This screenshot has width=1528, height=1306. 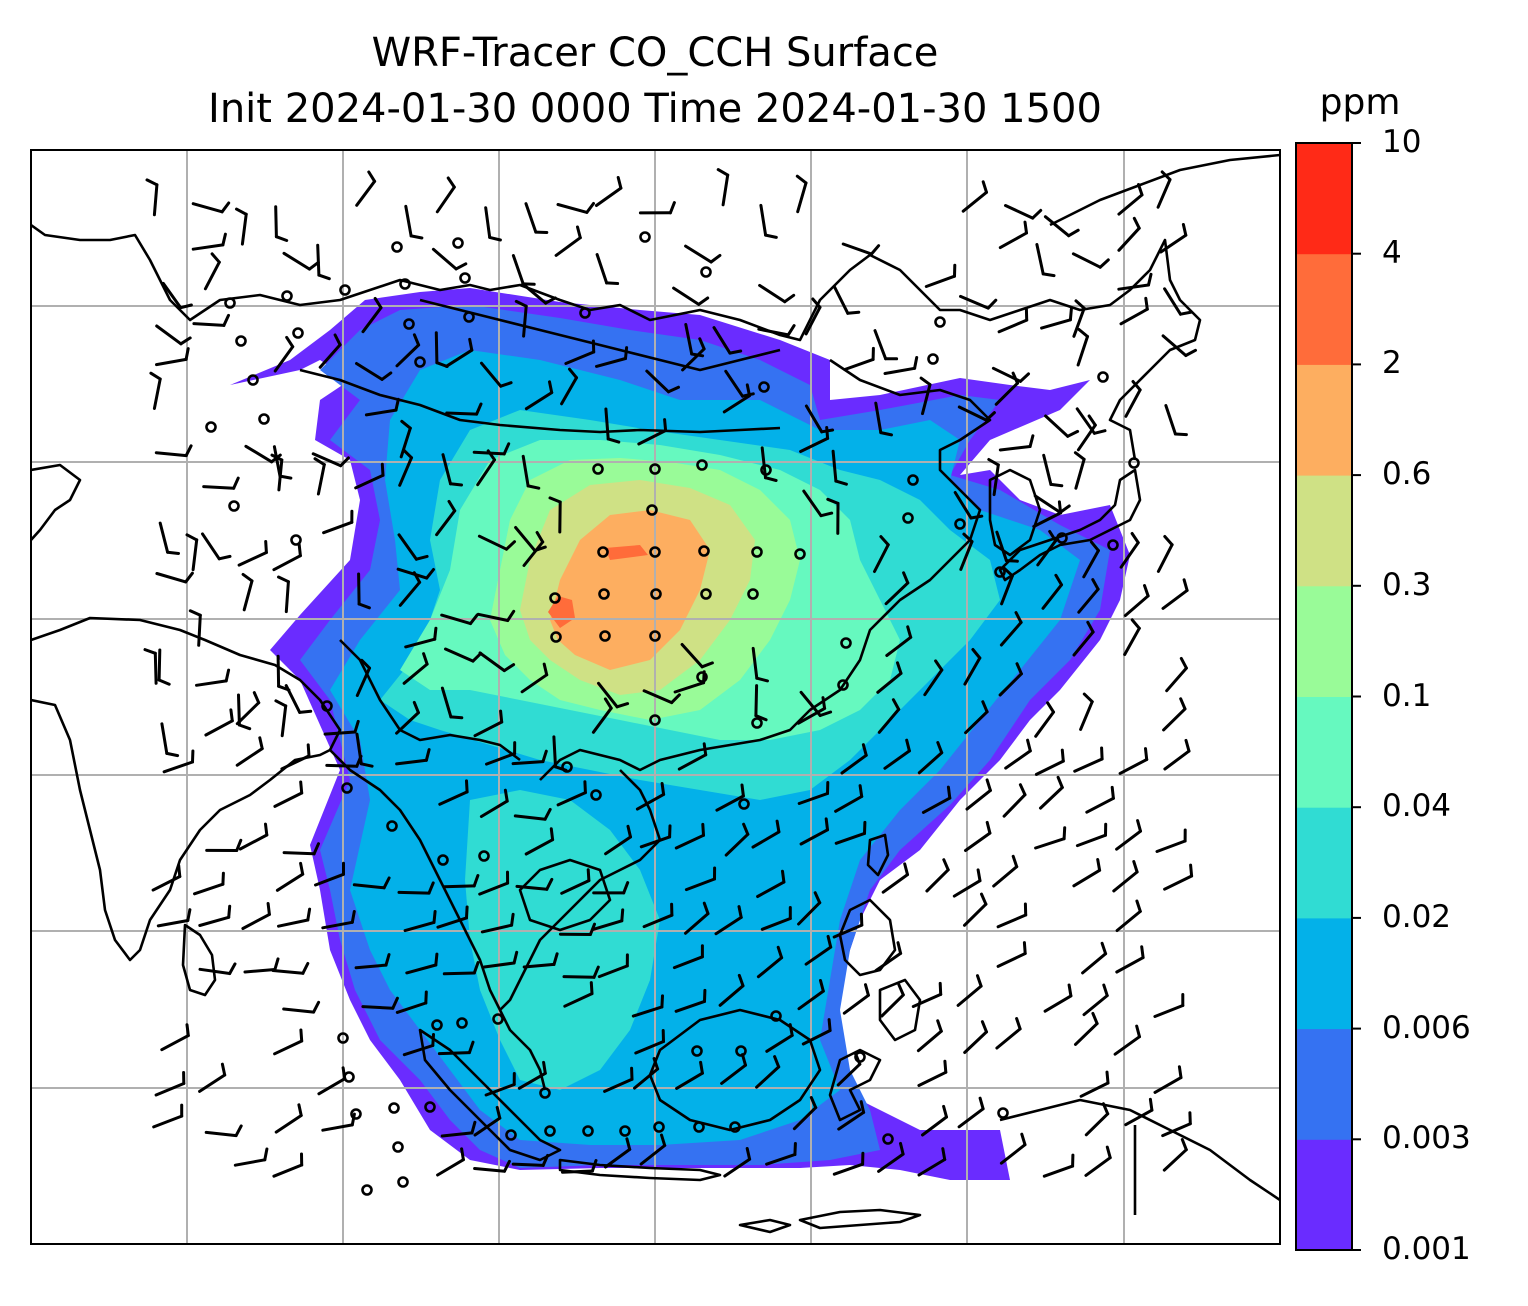 I want to click on coast-china-east, so click(x=765, y=569).